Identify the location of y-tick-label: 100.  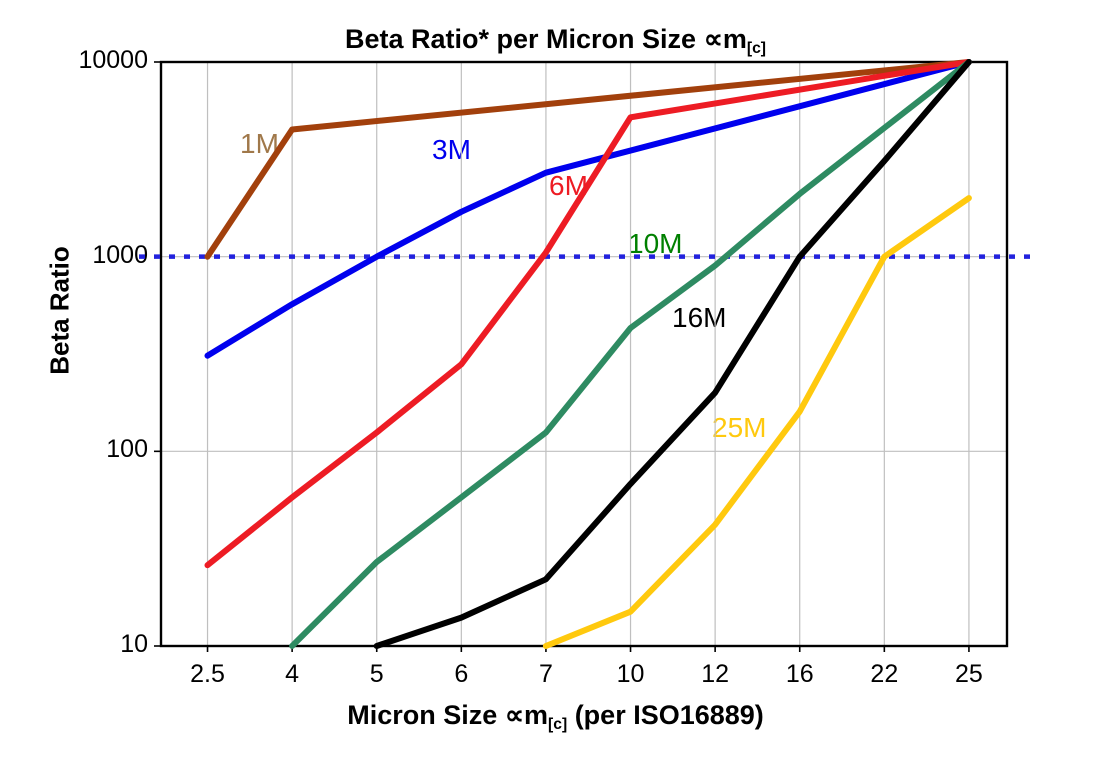
(127, 449).